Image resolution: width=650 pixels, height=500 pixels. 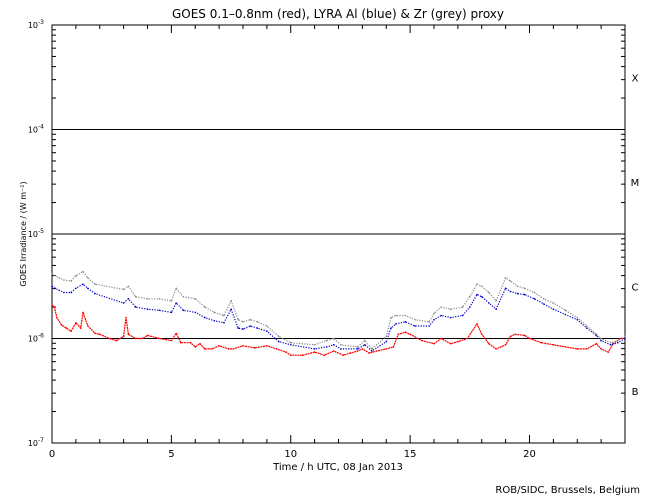 I want to click on flare-class-label: M, so click(x=635, y=183).